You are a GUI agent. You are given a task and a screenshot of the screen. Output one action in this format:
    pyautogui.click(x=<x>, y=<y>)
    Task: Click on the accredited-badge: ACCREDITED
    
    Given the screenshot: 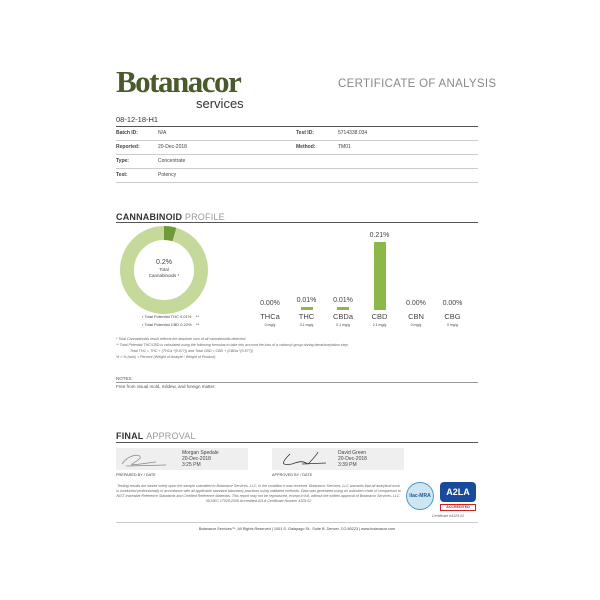 What is the action you would take?
    pyautogui.click(x=458, y=507)
    